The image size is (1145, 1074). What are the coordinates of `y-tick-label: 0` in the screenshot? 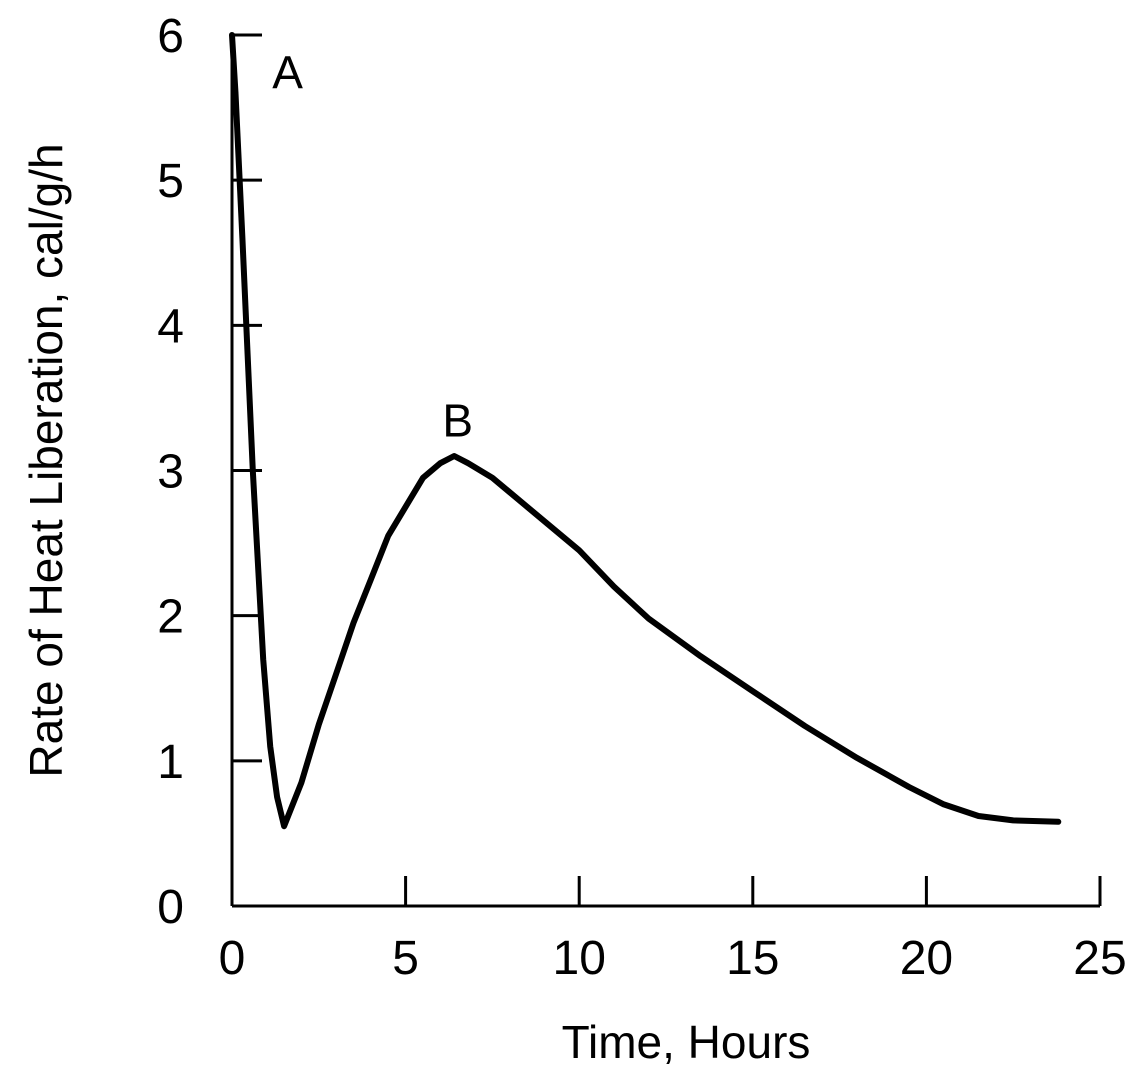 It's located at (170, 907).